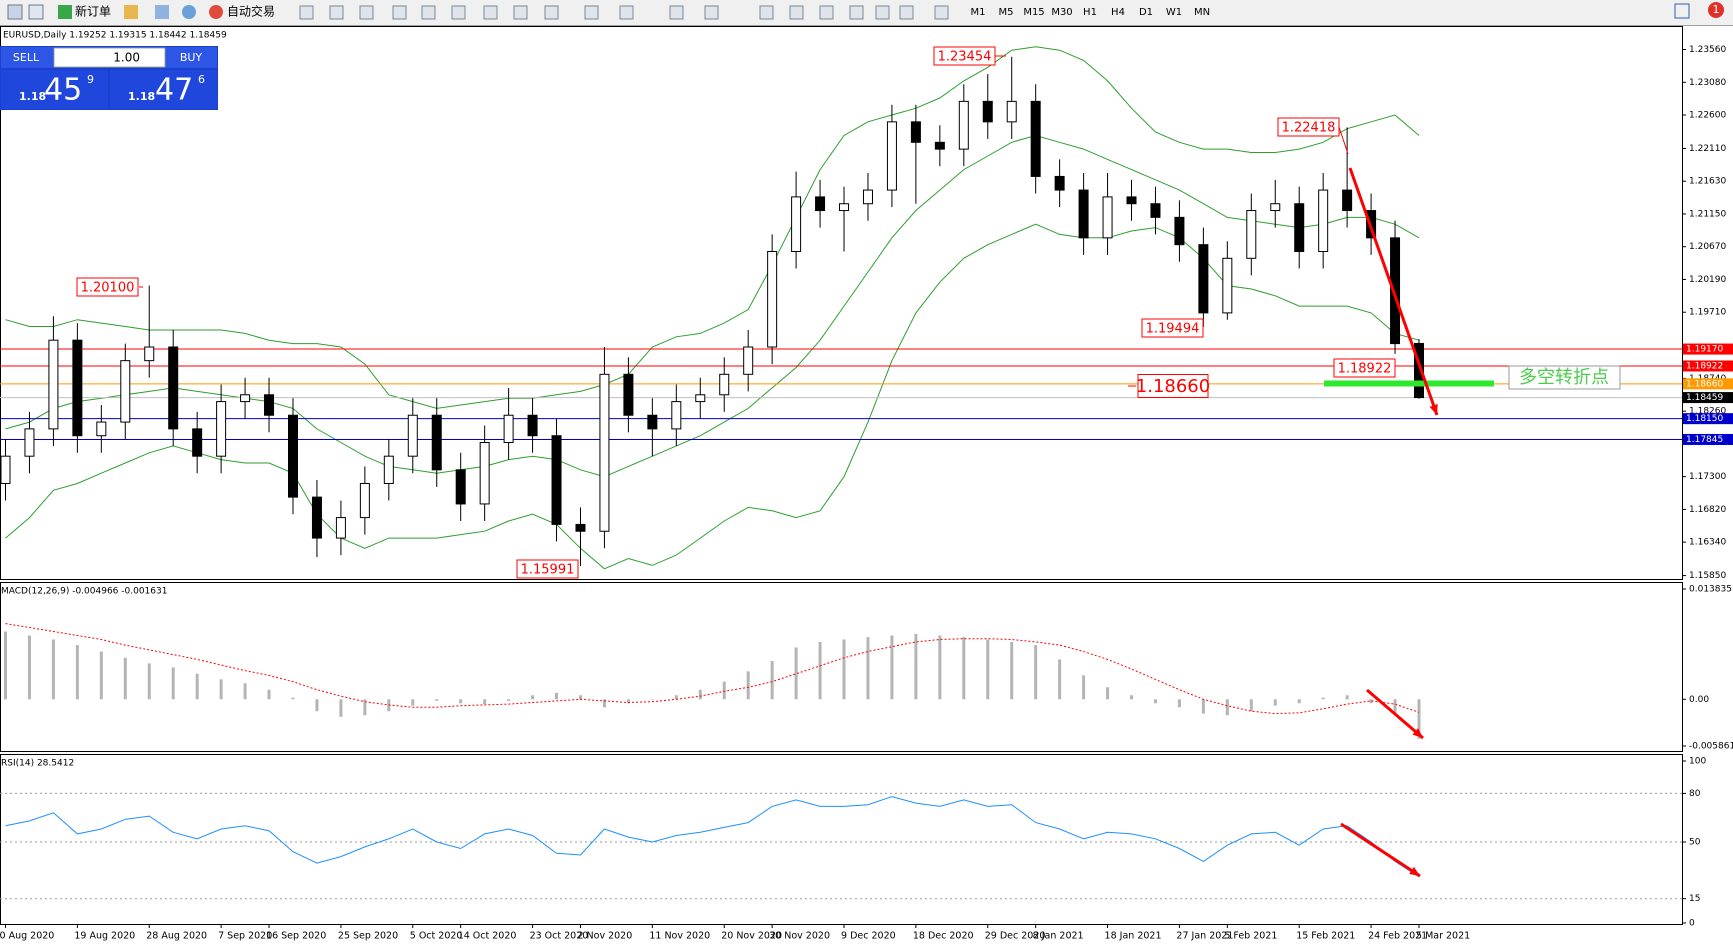  What do you see at coordinates (1202, 12) in the screenshot?
I see `timeframe-button: MN` at bounding box center [1202, 12].